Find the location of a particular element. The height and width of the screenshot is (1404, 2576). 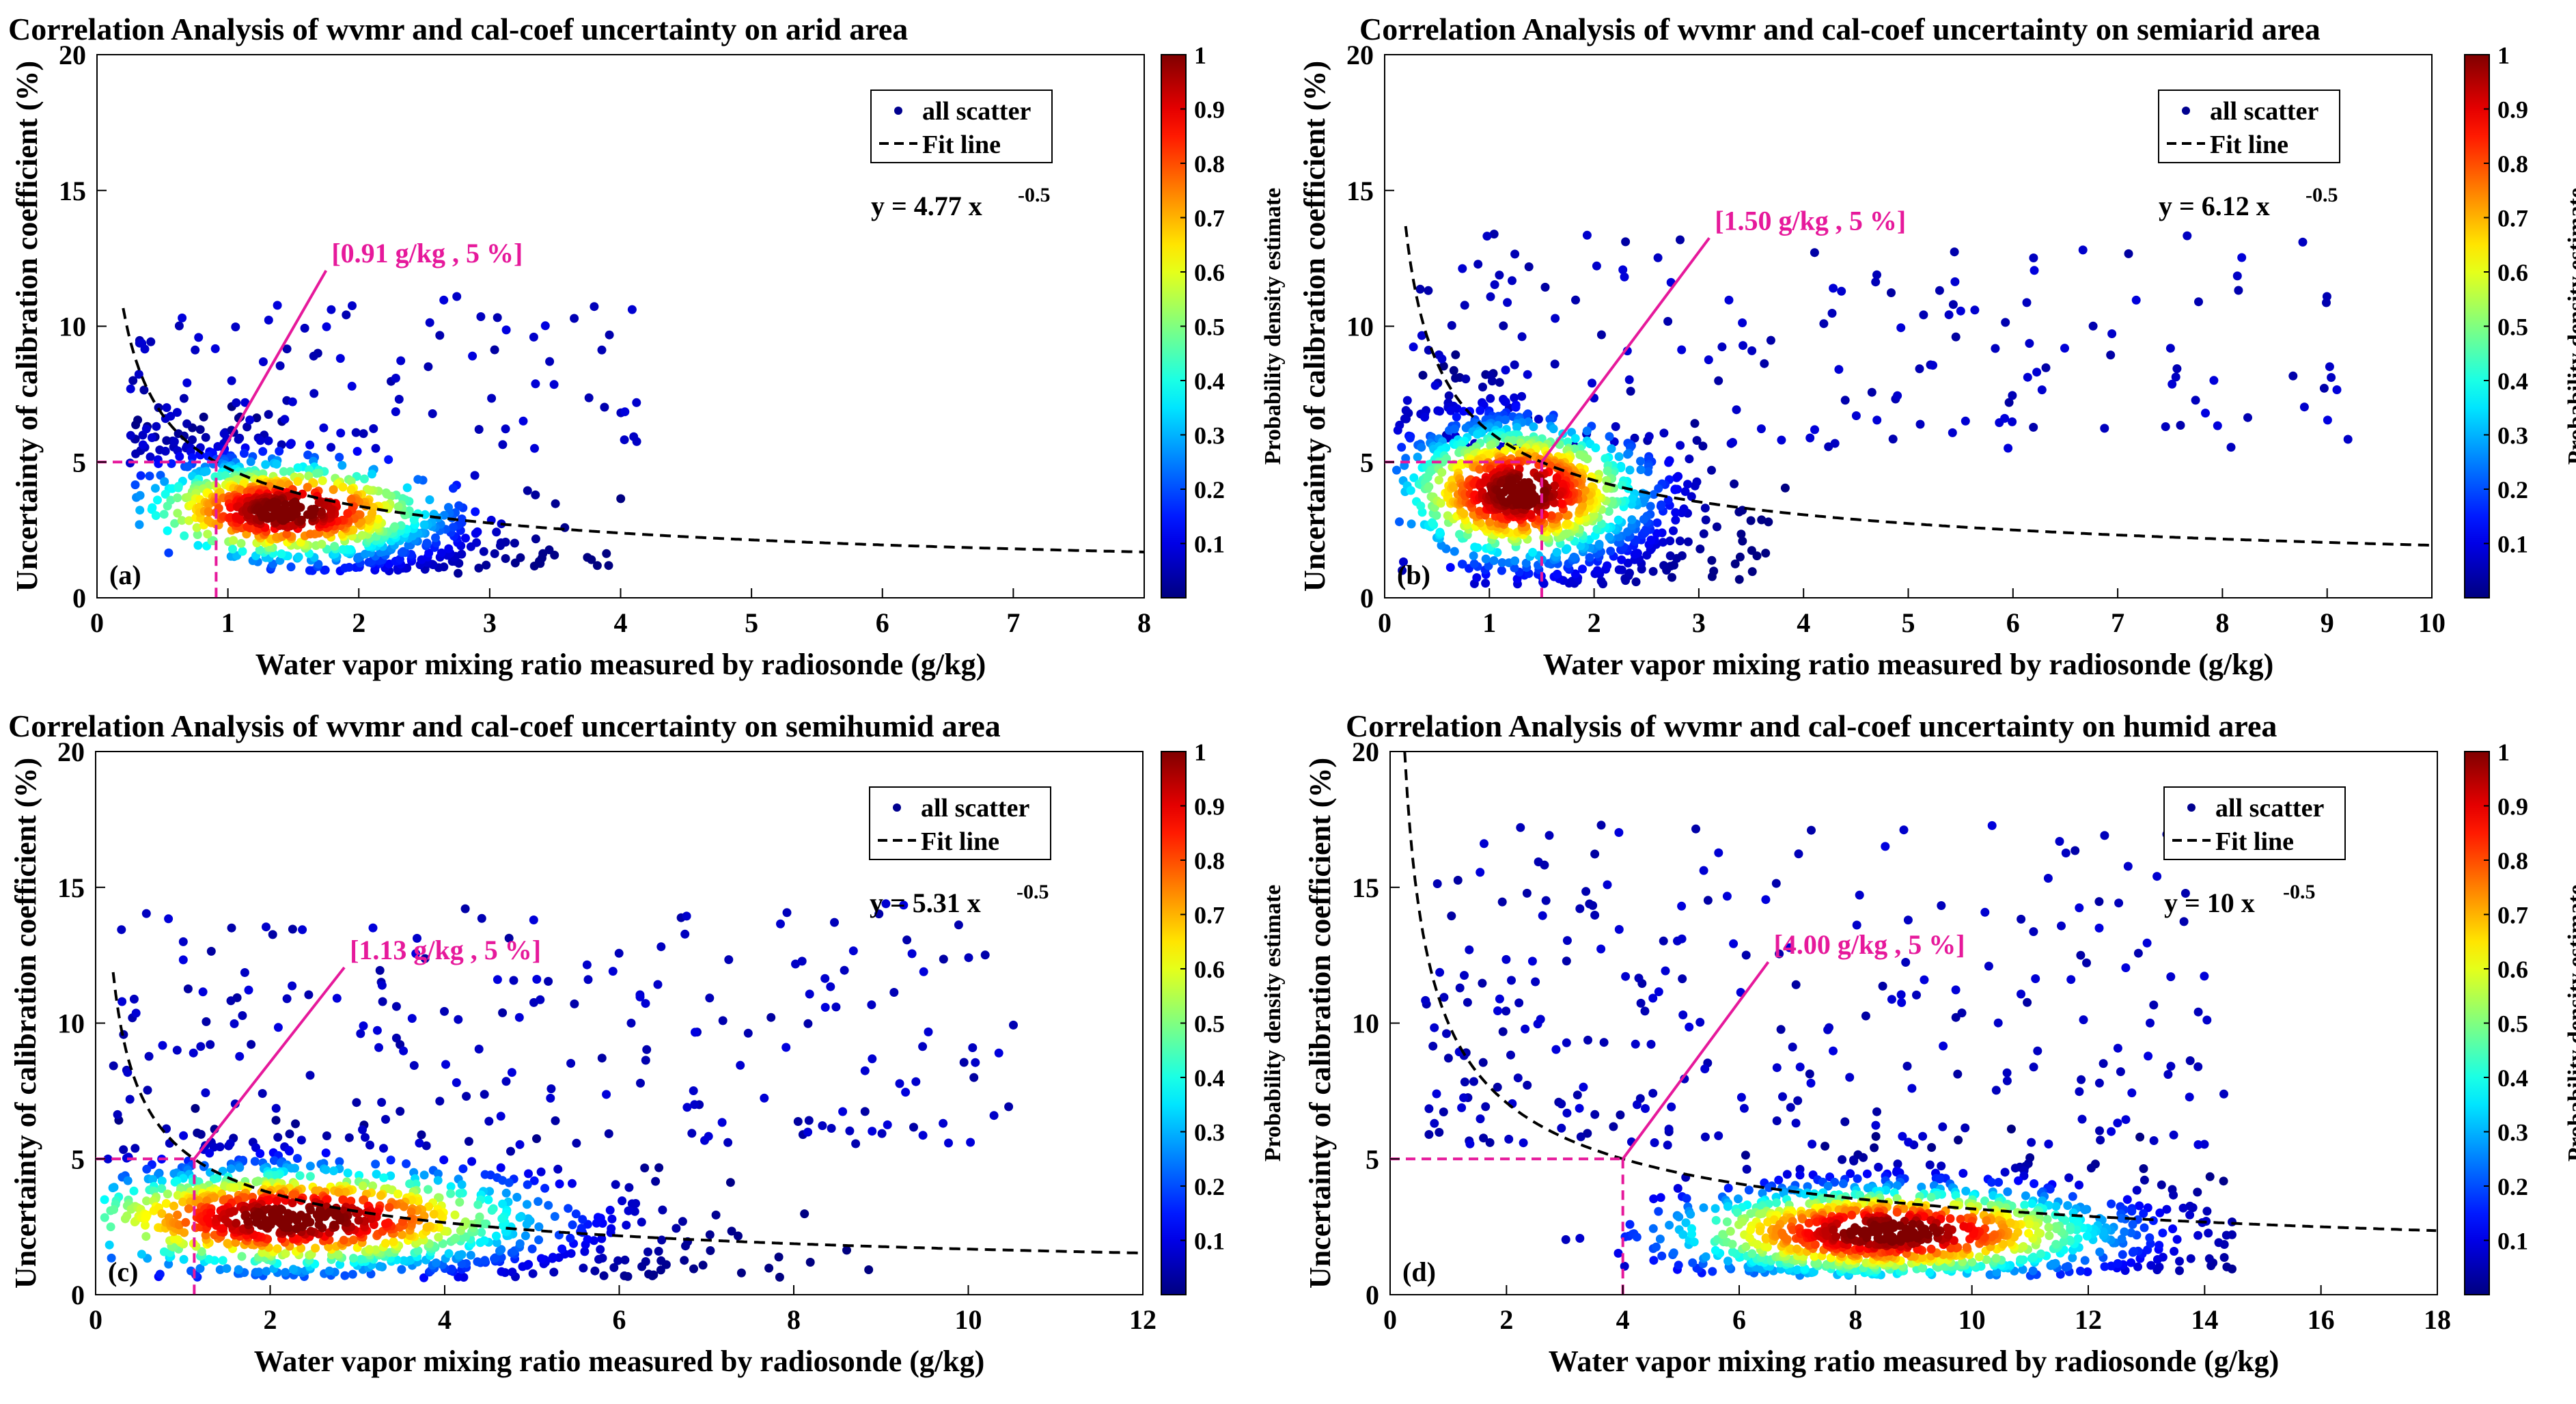

colorbar-tick-label: 0.4 is located at coordinates (1209, 1078).